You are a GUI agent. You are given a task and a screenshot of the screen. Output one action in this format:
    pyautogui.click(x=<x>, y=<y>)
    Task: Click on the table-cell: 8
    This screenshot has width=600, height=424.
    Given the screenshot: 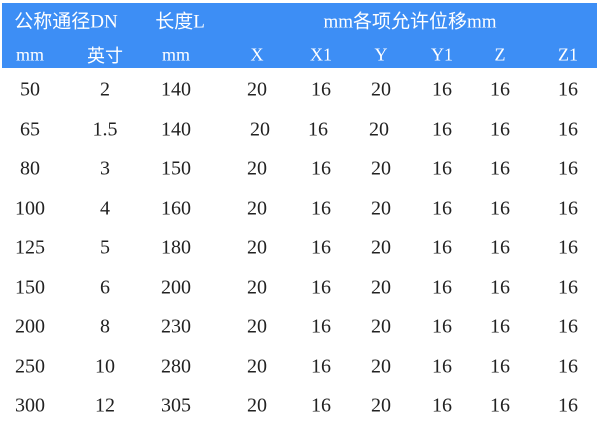 What is the action you would take?
    pyautogui.click(x=105, y=326)
    